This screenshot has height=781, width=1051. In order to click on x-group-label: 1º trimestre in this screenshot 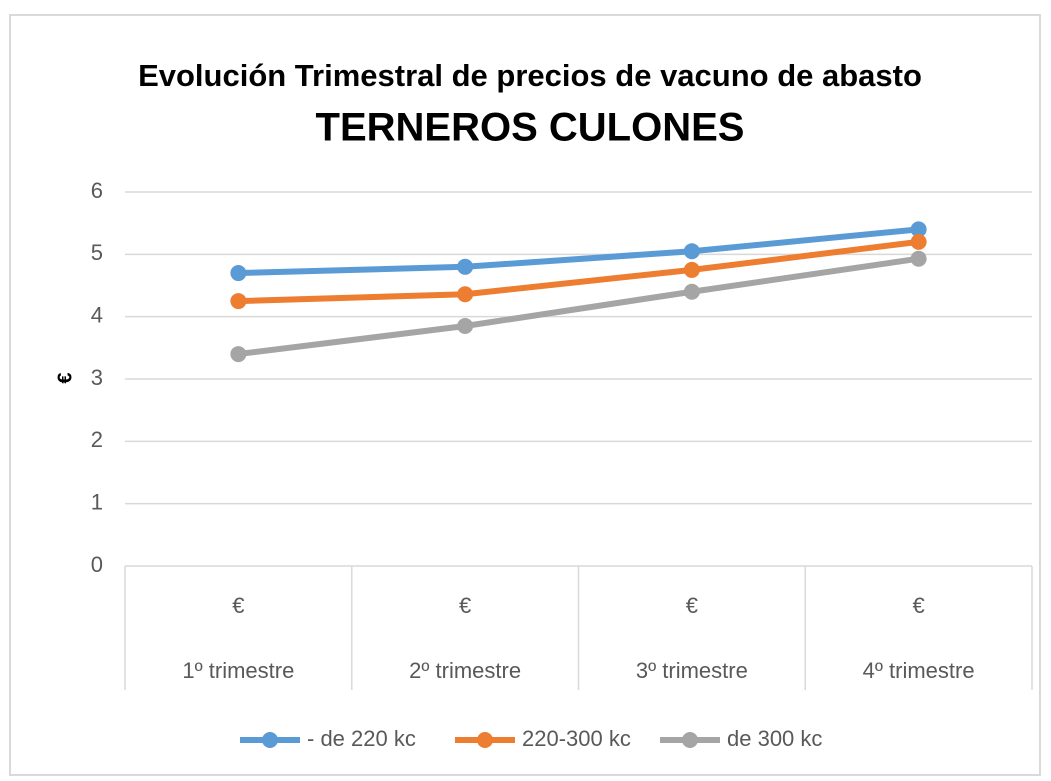, I will do `click(238, 670)`.